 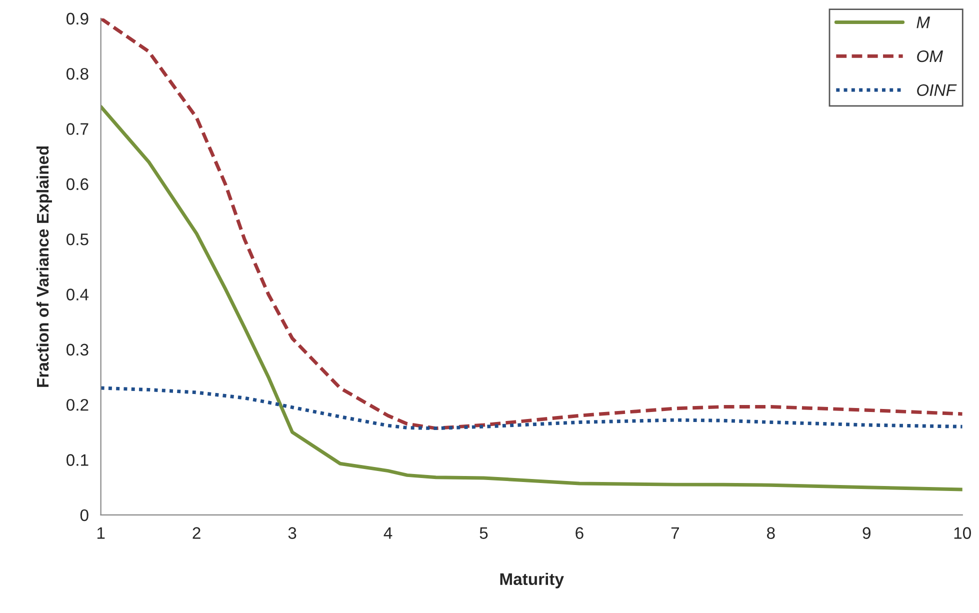 What do you see at coordinates (930, 56) in the screenshot?
I see `legend-label: OM` at bounding box center [930, 56].